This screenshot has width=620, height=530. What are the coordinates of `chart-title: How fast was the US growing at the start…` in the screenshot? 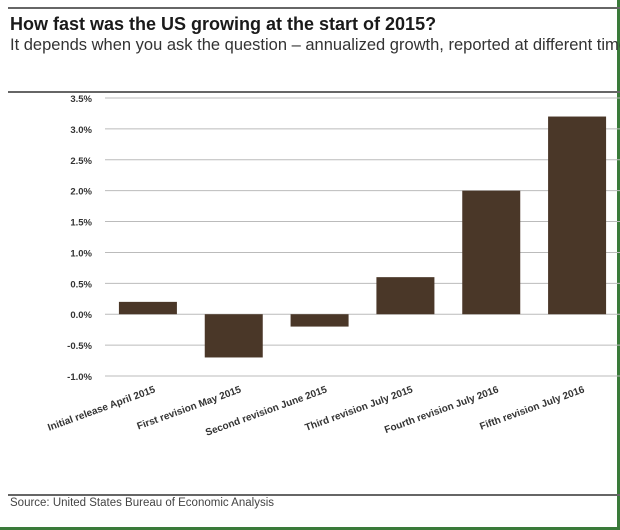 It's located at (223, 24).